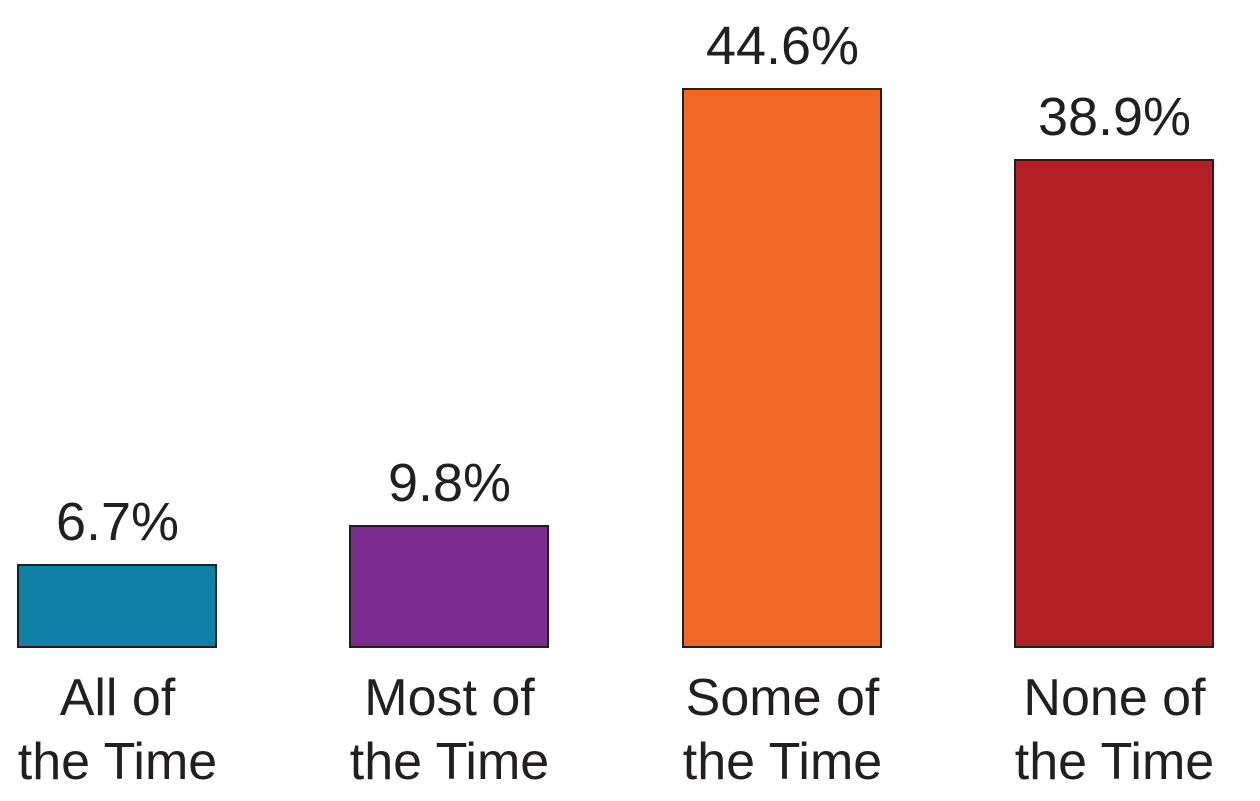  Describe the element at coordinates (449, 483) in the screenshot. I see `bar-value-label: 9.8%` at that location.